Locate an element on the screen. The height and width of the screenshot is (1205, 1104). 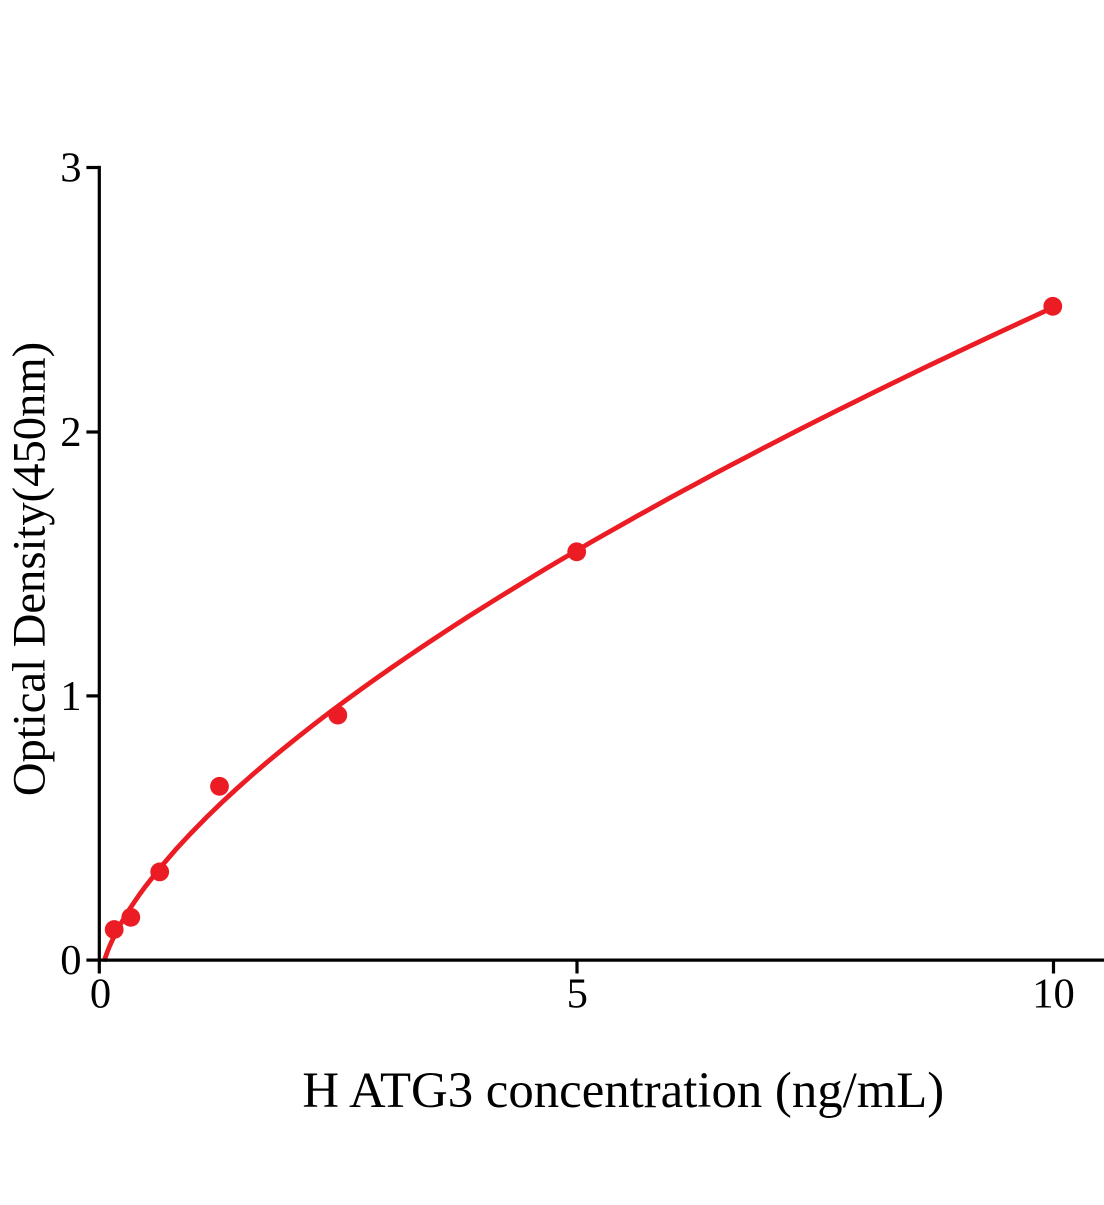
svg-text: 1 is located at coordinates (70, 696).